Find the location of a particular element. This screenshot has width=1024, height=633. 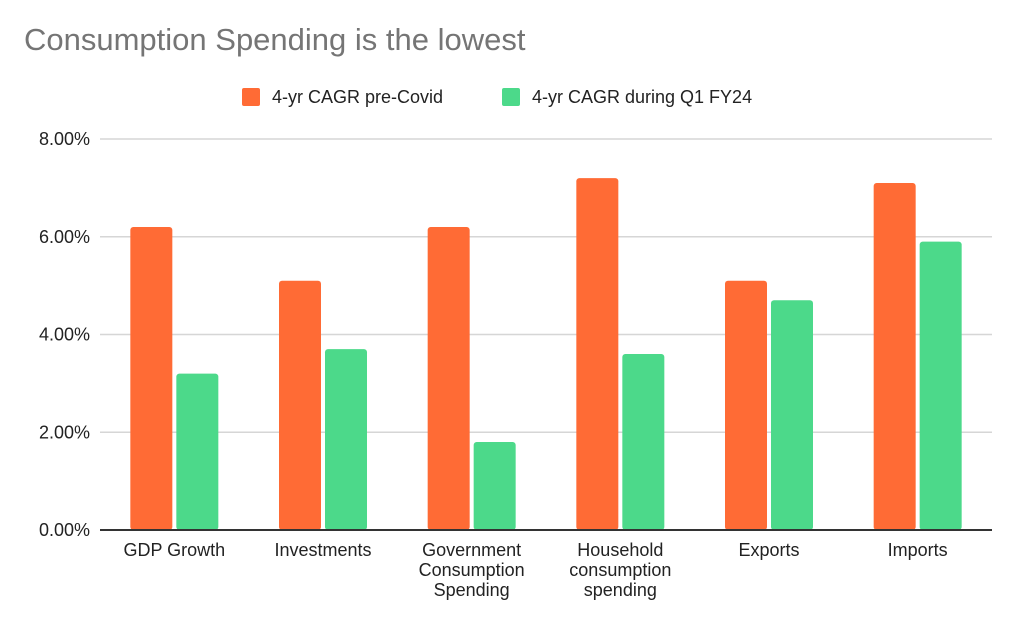

legend-swatch-q1-fy24 is located at coordinates (511, 97).